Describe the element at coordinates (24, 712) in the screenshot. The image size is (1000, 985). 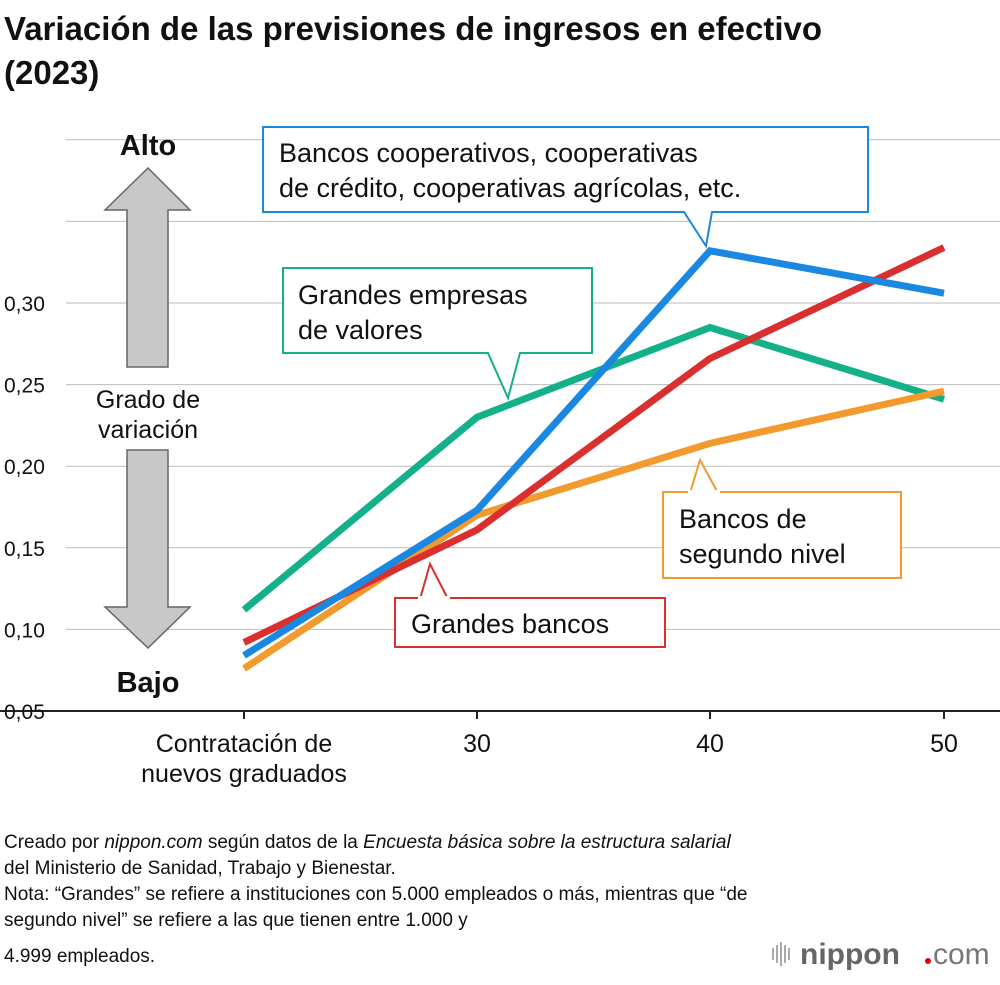
I see `y-tick-label: 0,05` at that location.